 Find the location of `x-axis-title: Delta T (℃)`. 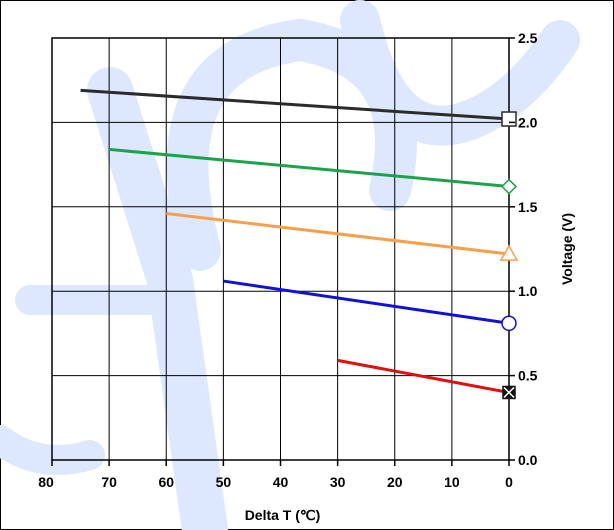

x-axis-title: Delta T (℃) is located at coordinates (283, 515).